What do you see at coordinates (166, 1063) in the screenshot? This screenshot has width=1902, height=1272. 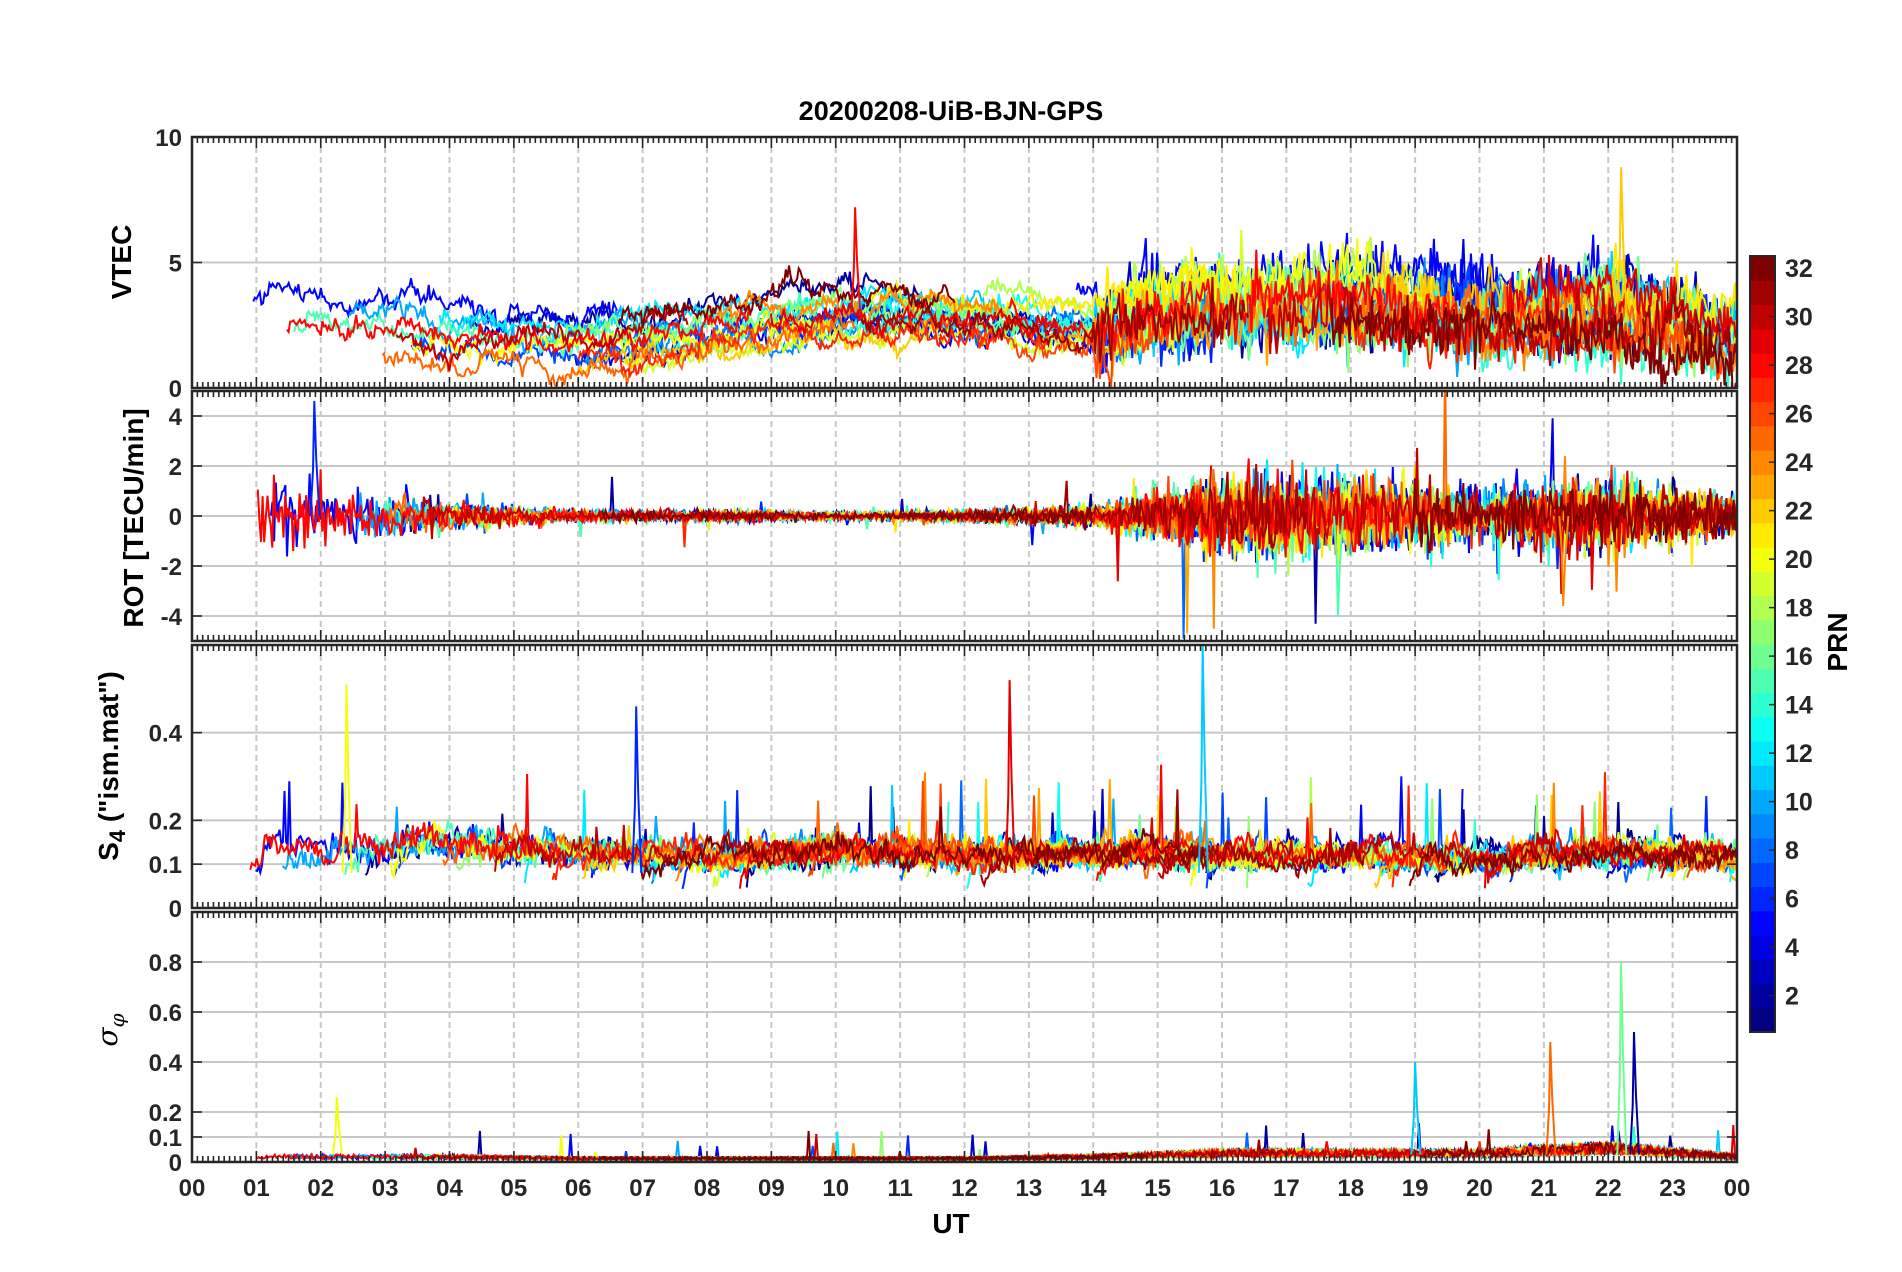 I see `y-tick-label: 0.4` at bounding box center [166, 1063].